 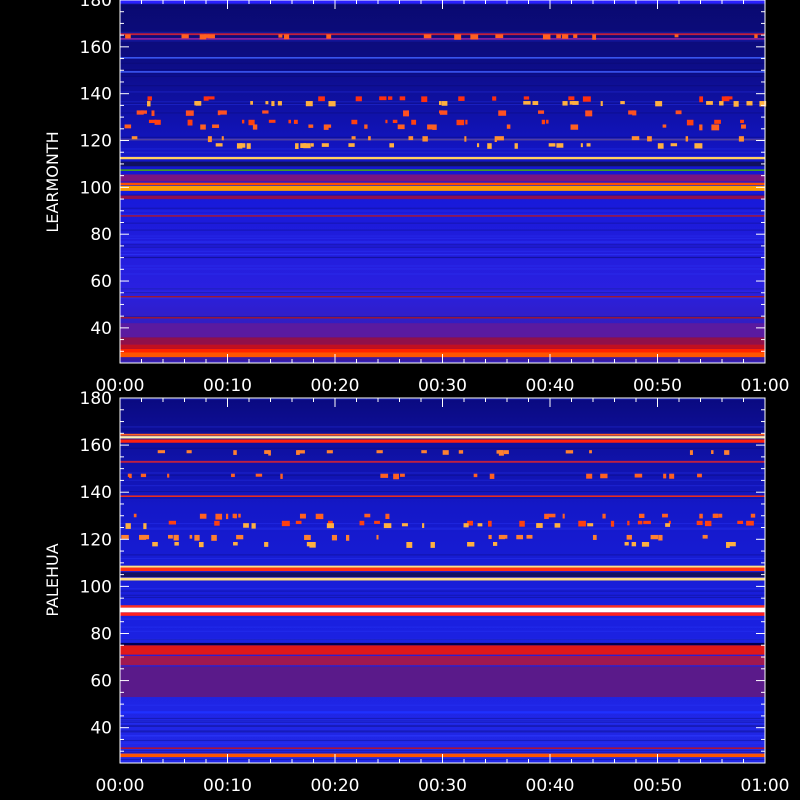 I want to click on y-axis-label: LEARMONTH, so click(x=52, y=181).